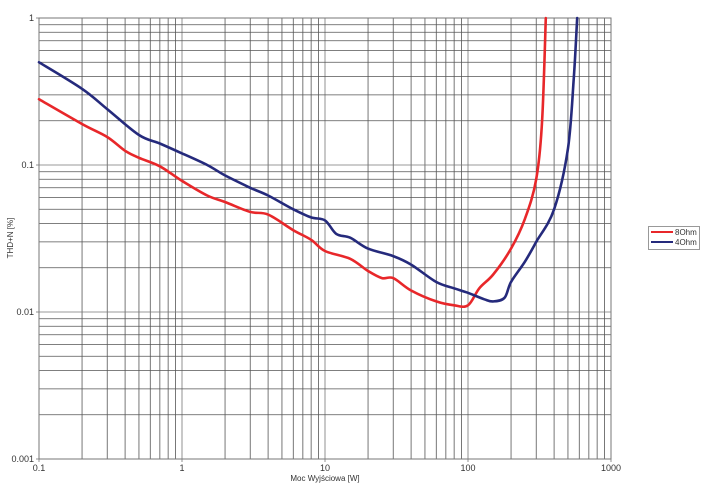 Image resolution: width=705 pixels, height=485 pixels. Describe the element at coordinates (467, 468) in the screenshot. I see `x-tick-label: 100` at that location.